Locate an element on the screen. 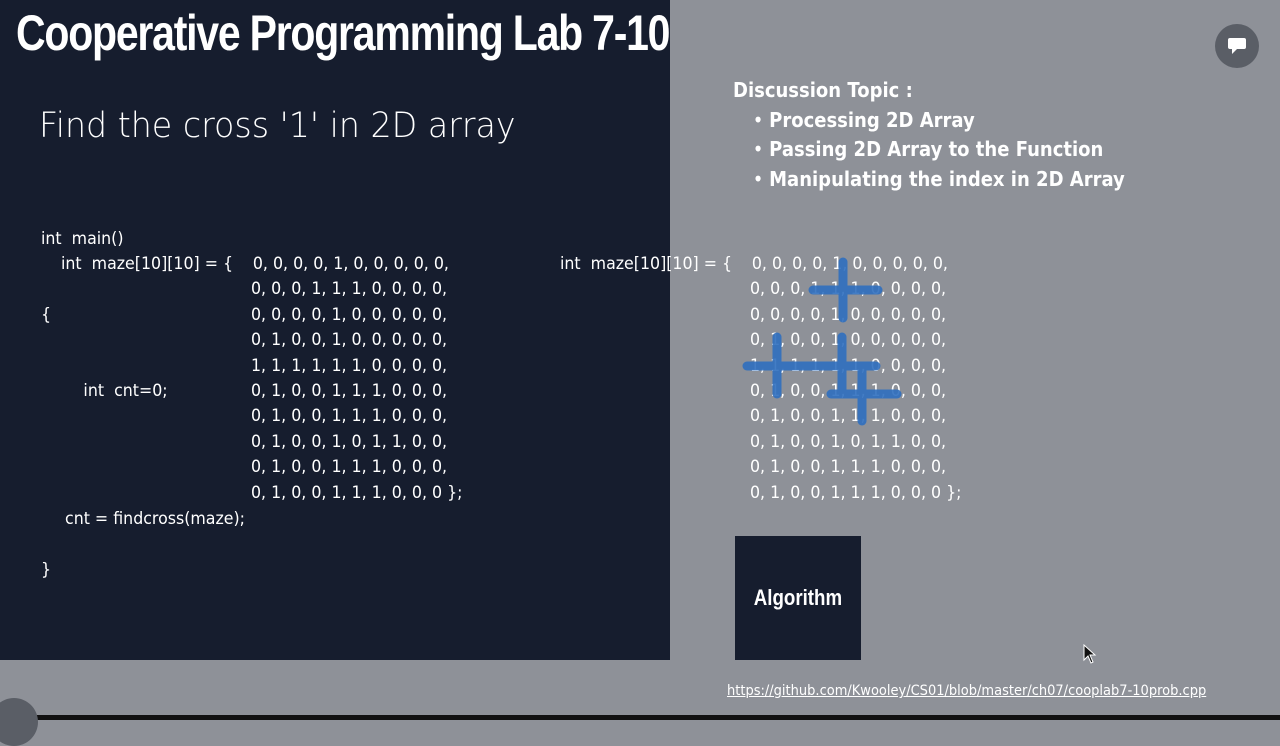 The image size is (1280, 746). code-line: { is located at coordinates (46, 315).